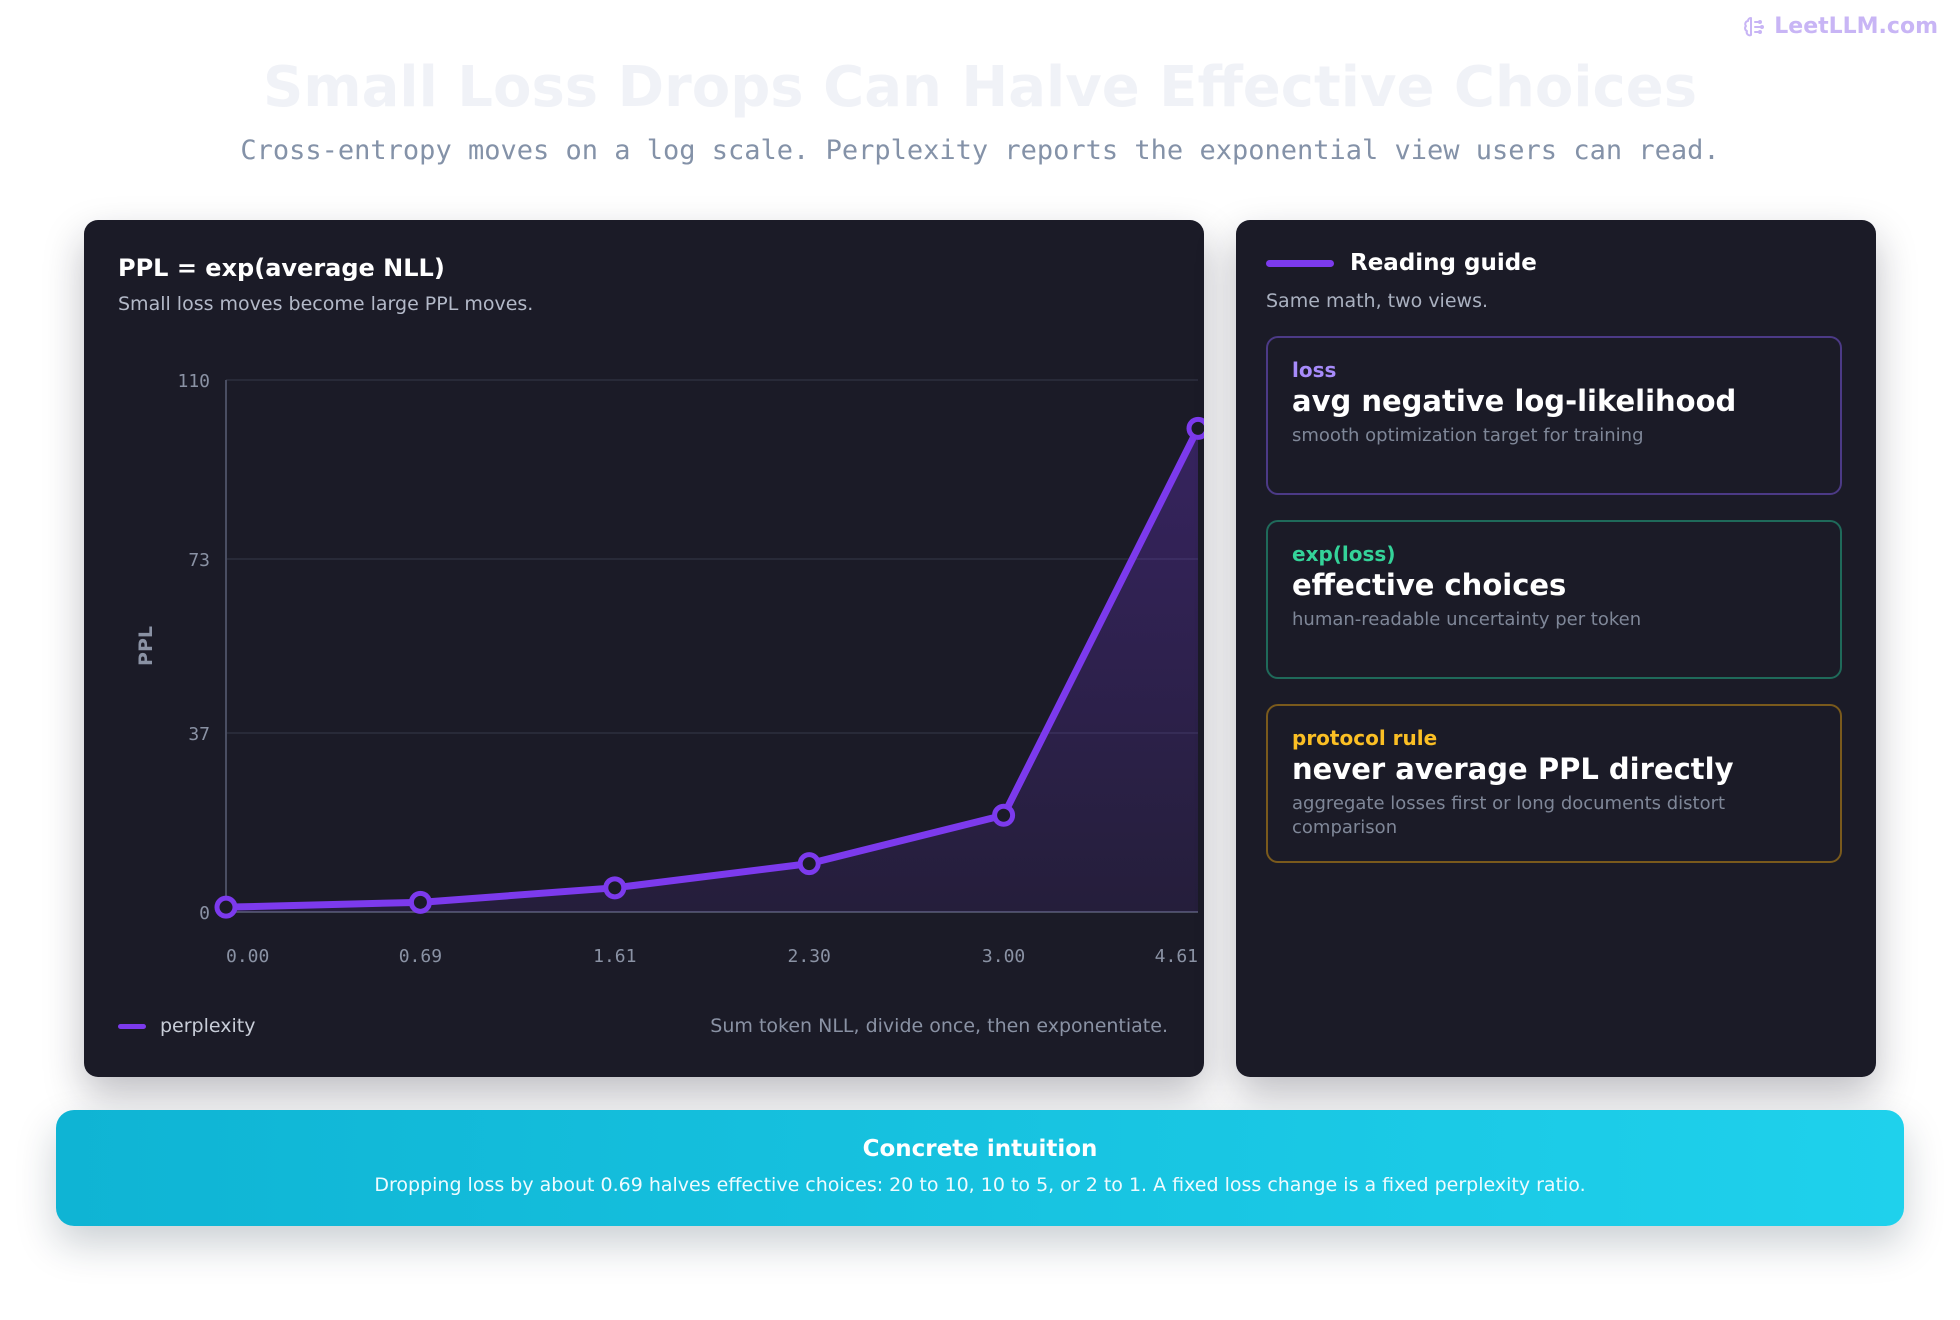 The height and width of the screenshot is (1320, 1960). What do you see at coordinates (809, 956) in the screenshot?
I see `x-tick-label: 2.30` at bounding box center [809, 956].